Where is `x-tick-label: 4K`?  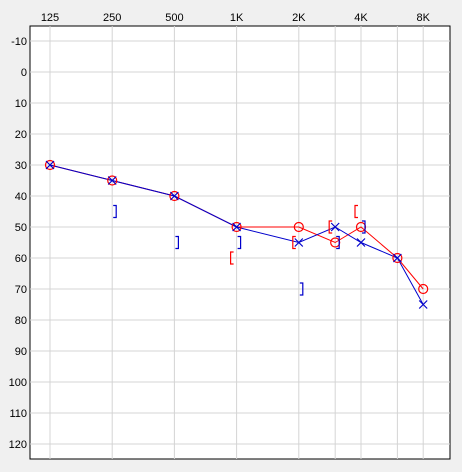
x-tick-label: 4K is located at coordinates (361, 18).